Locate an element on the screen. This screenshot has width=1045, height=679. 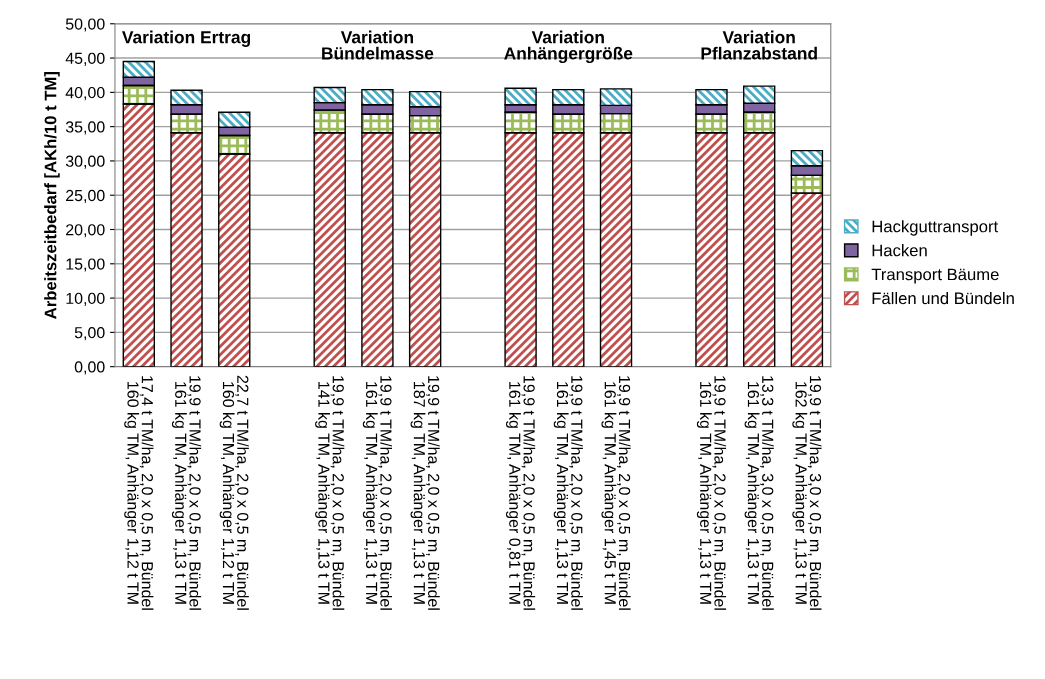
y-tick-label: 45,00 is located at coordinates (85, 59).